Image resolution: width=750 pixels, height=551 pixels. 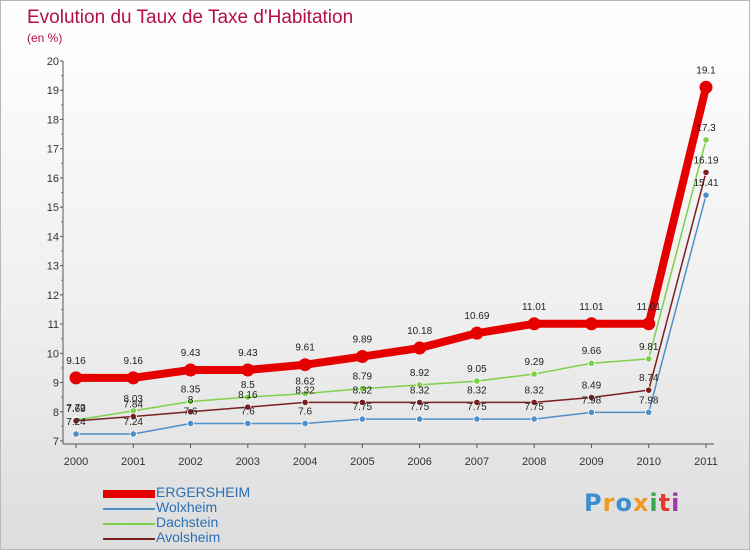 What do you see at coordinates (362, 462) in the screenshot?
I see `x-tick-label: 2005` at bounding box center [362, 462].